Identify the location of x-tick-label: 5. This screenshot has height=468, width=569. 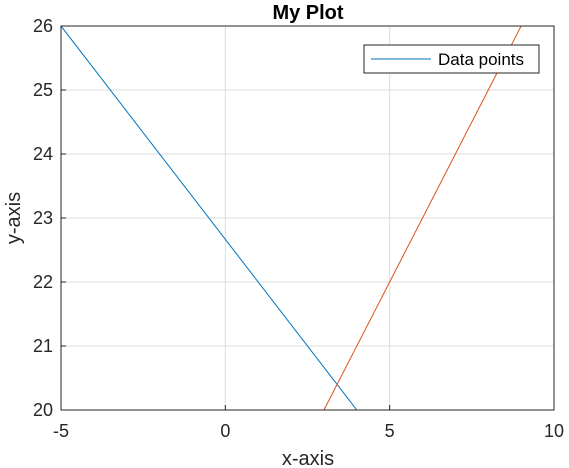
(390, 431).